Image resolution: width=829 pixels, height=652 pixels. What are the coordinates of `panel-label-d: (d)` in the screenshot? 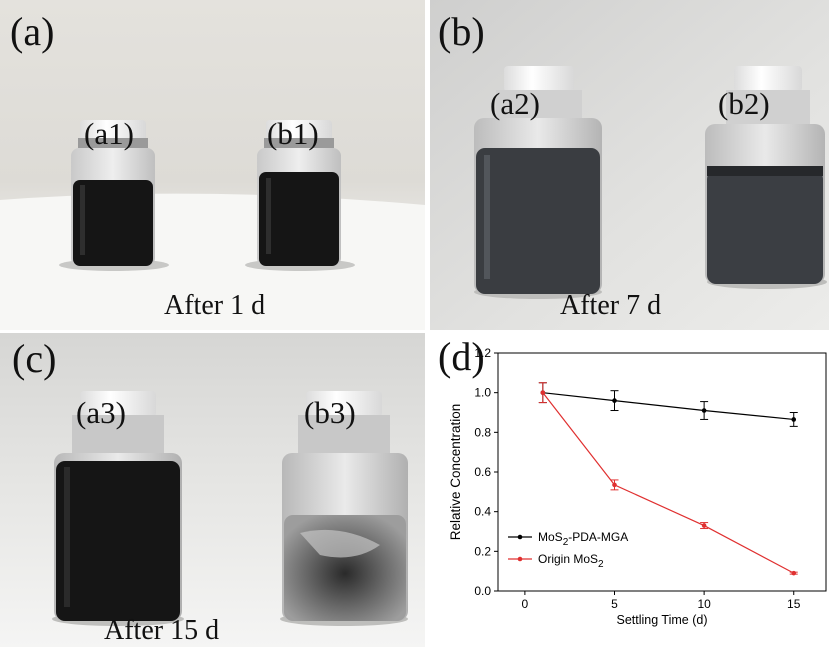 It's located at (461, 356).